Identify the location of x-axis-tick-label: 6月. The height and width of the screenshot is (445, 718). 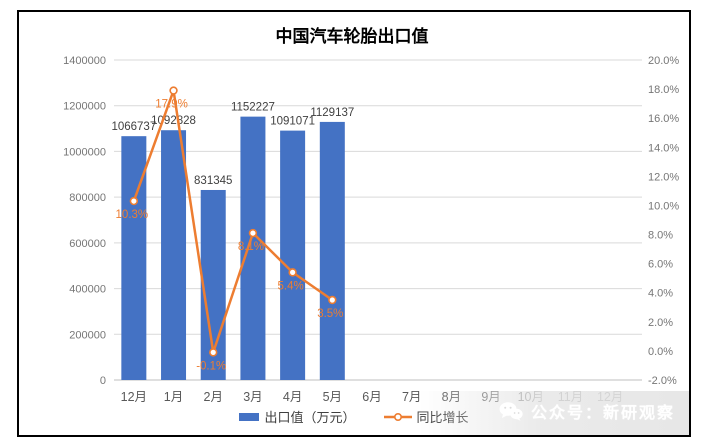
(371, 397).